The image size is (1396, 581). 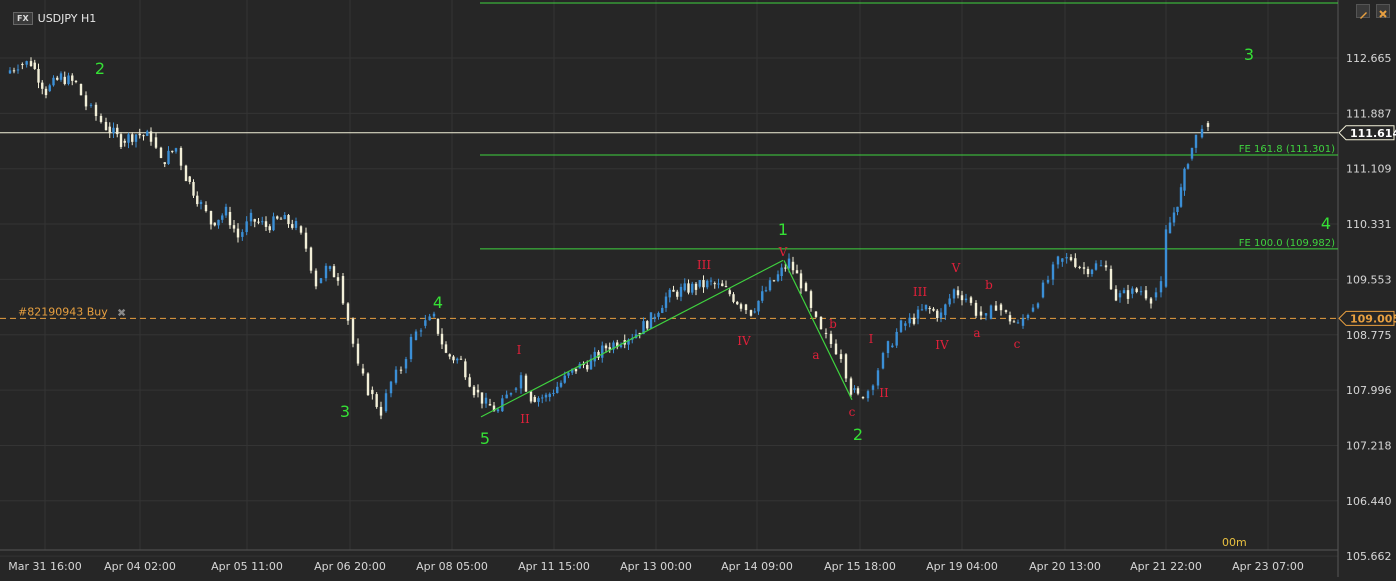 I want to click on wave-label: b, so click(x=833, y=324).